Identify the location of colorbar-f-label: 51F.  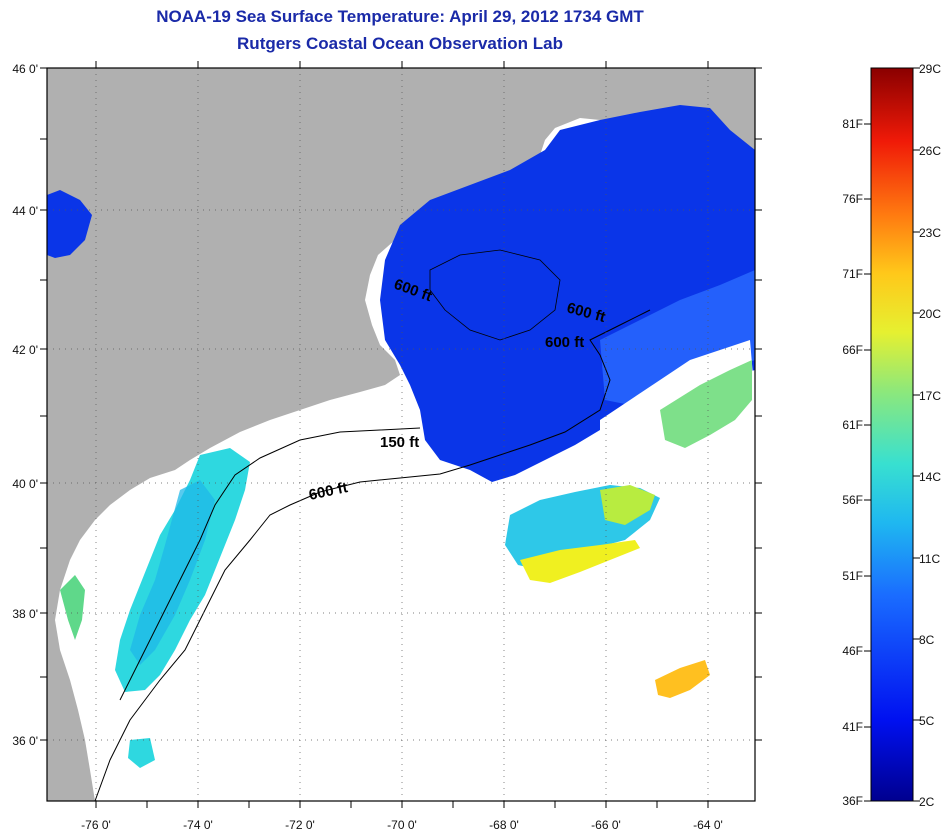
(852, 576).